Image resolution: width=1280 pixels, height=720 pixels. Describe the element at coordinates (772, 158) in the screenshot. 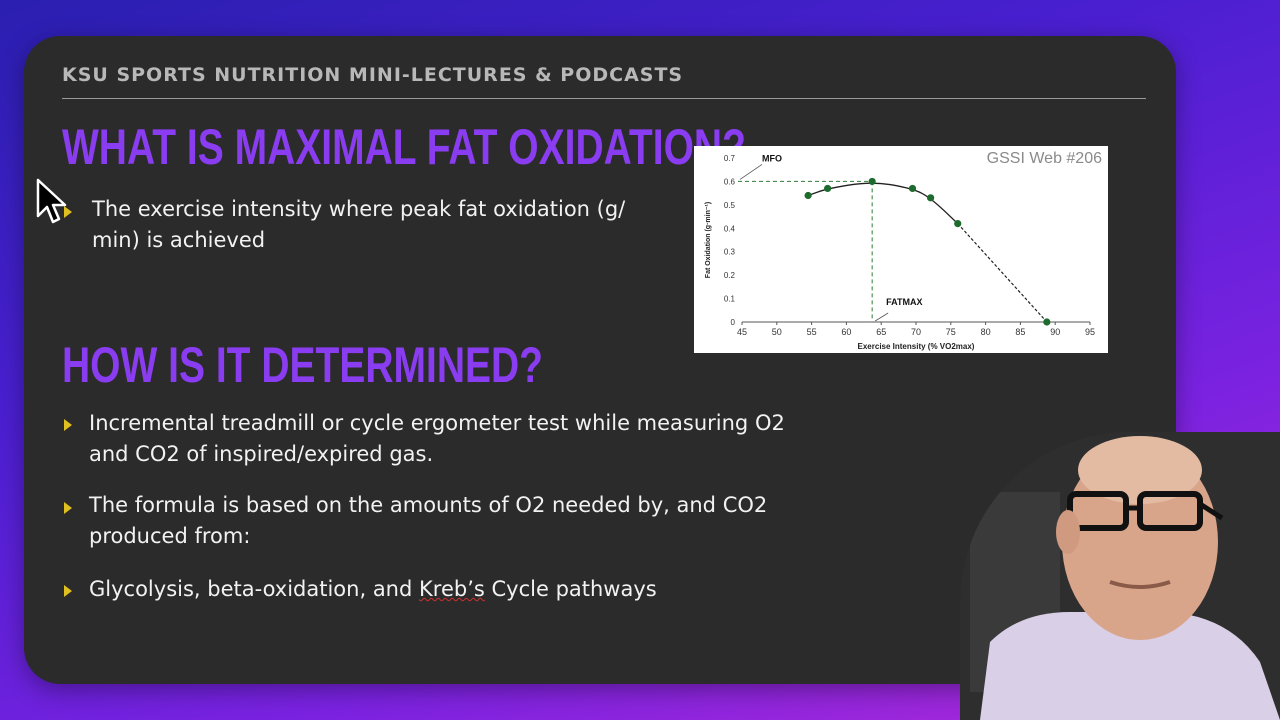

I see `mfo-annotation: MFO` at that location.